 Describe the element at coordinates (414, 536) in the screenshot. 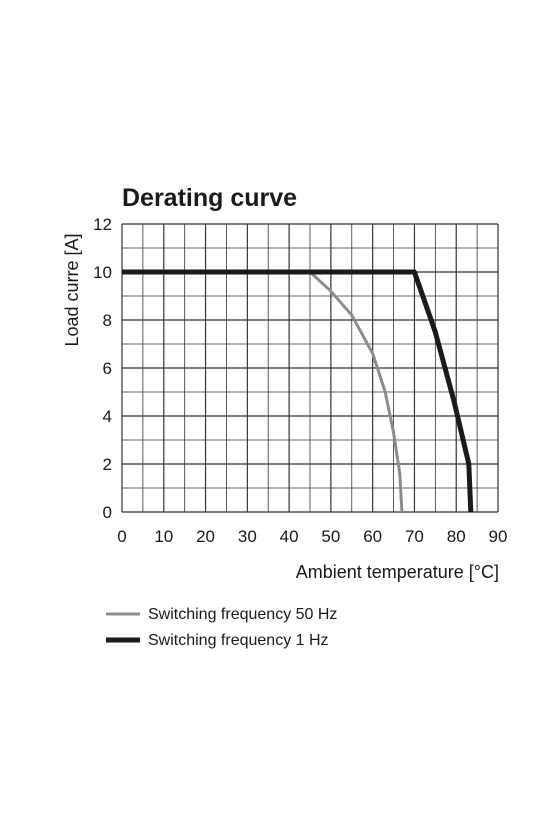

I see `x-tick-label: 70` at that location.